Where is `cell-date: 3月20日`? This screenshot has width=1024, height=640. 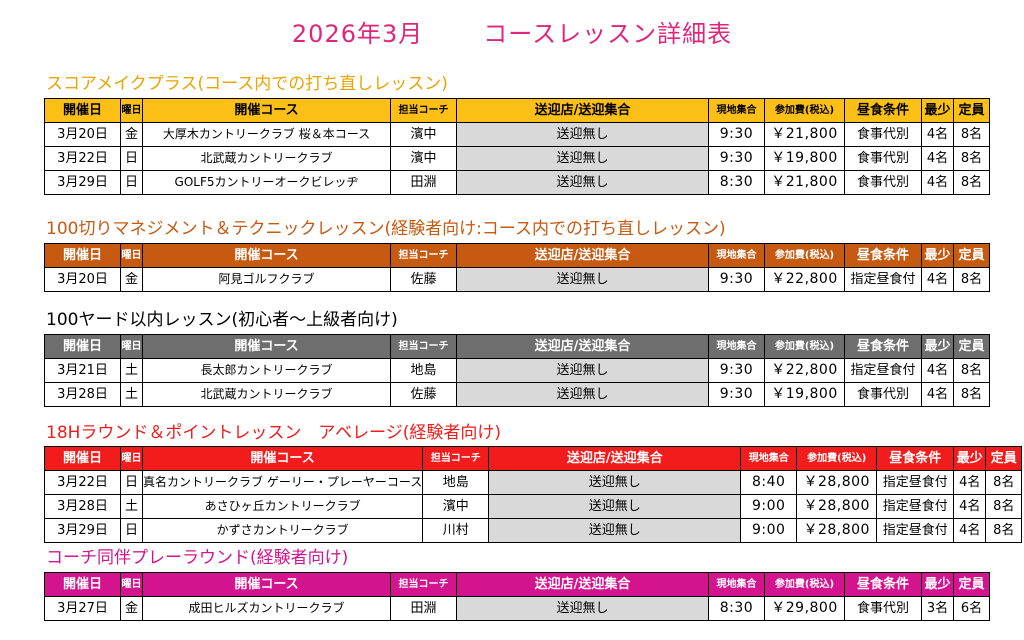 cell-date: 3月20日 is located at coordinates (82, 134).